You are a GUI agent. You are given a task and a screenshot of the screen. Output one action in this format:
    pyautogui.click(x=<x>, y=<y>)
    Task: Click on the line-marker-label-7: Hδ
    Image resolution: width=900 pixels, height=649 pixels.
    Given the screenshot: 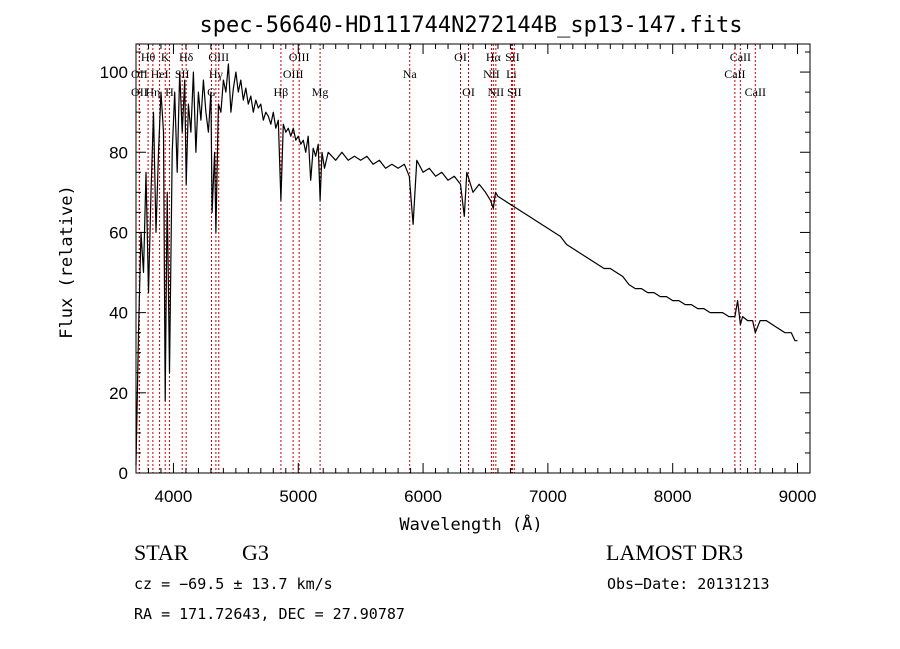 What is the action you would take?
    pyautogui.click(x=186, y=57)
    